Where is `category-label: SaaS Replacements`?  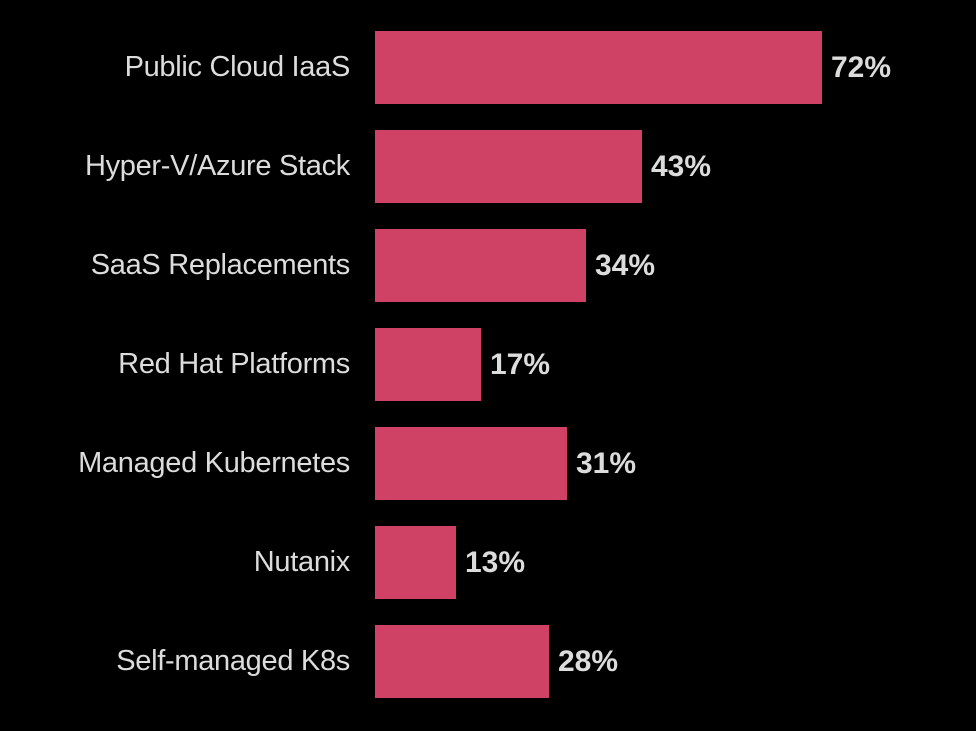
category-label: SaaS Replacements is located at coordinates (220, 265).